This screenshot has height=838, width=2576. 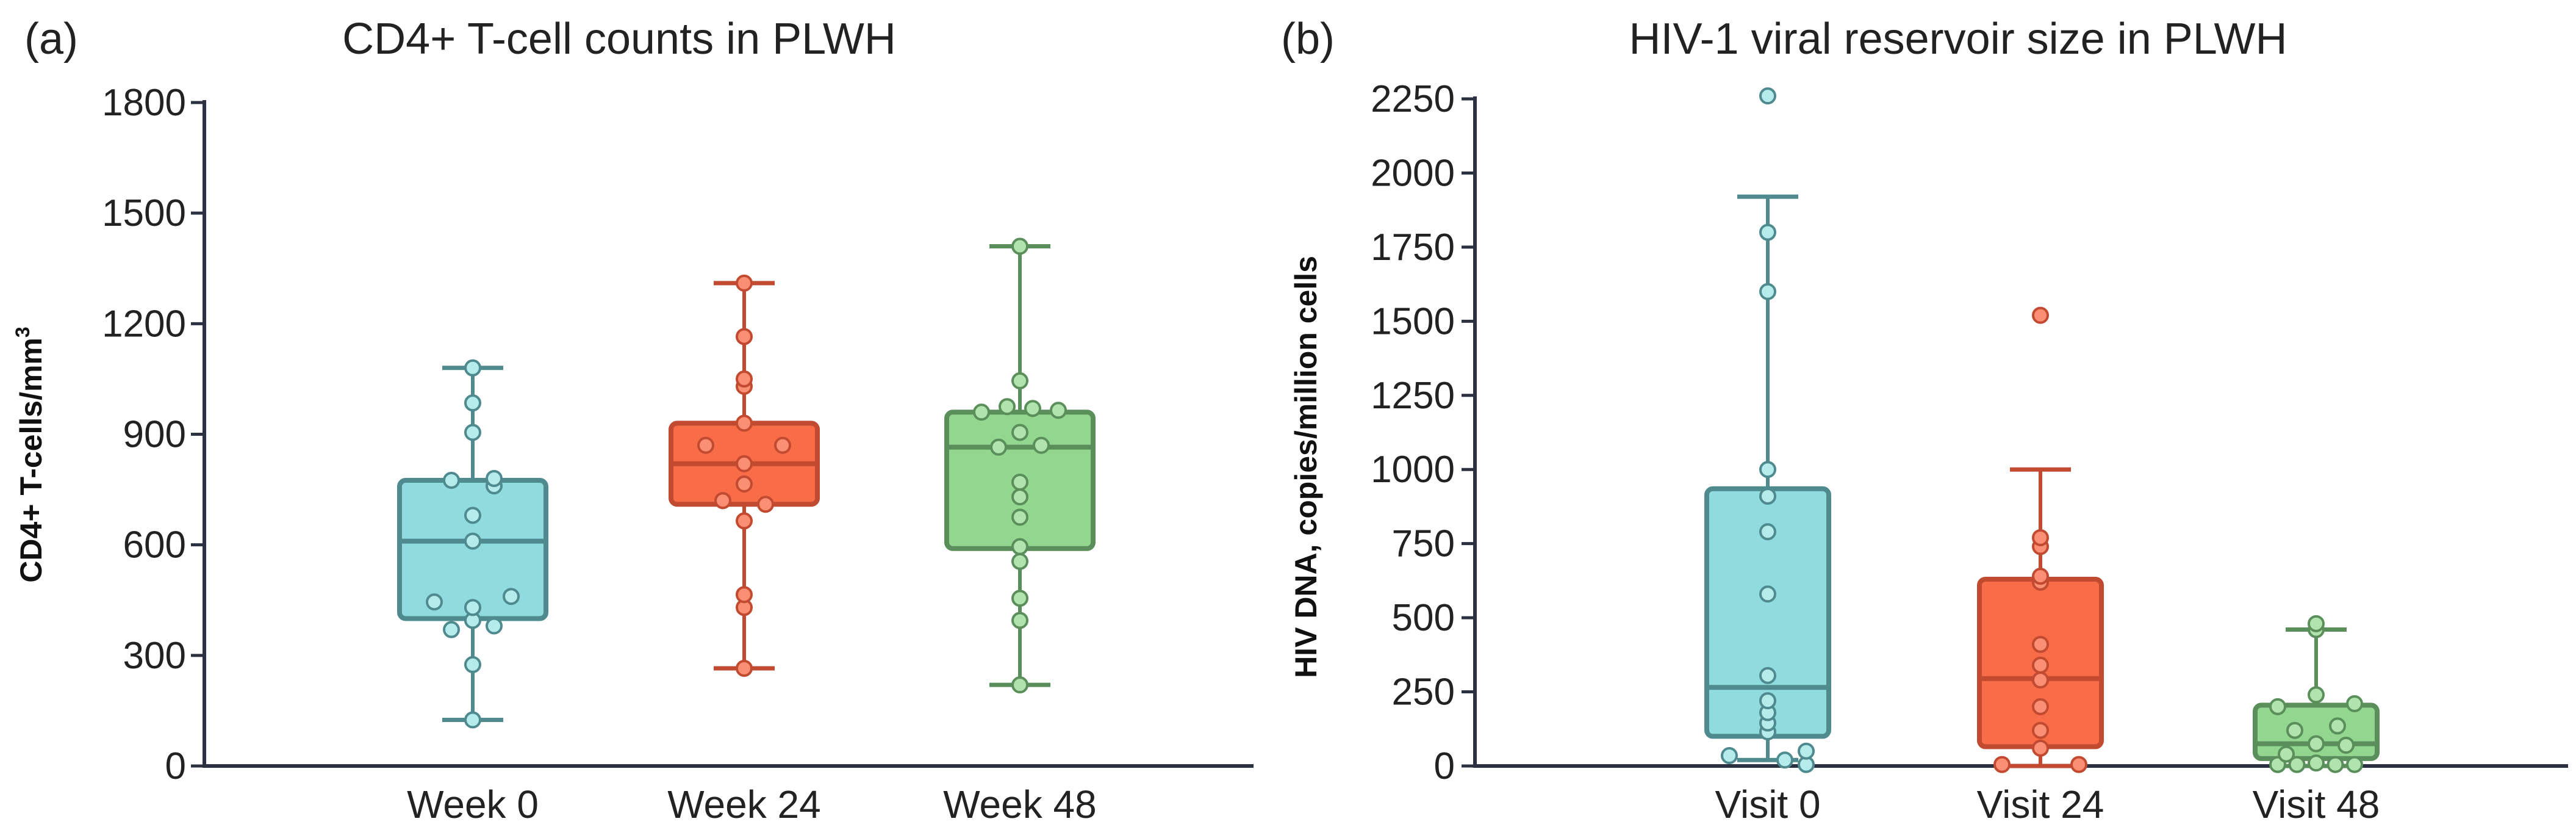 I want to click on panel-b-y-tick-label: 750, so click(x=1424, y=544).